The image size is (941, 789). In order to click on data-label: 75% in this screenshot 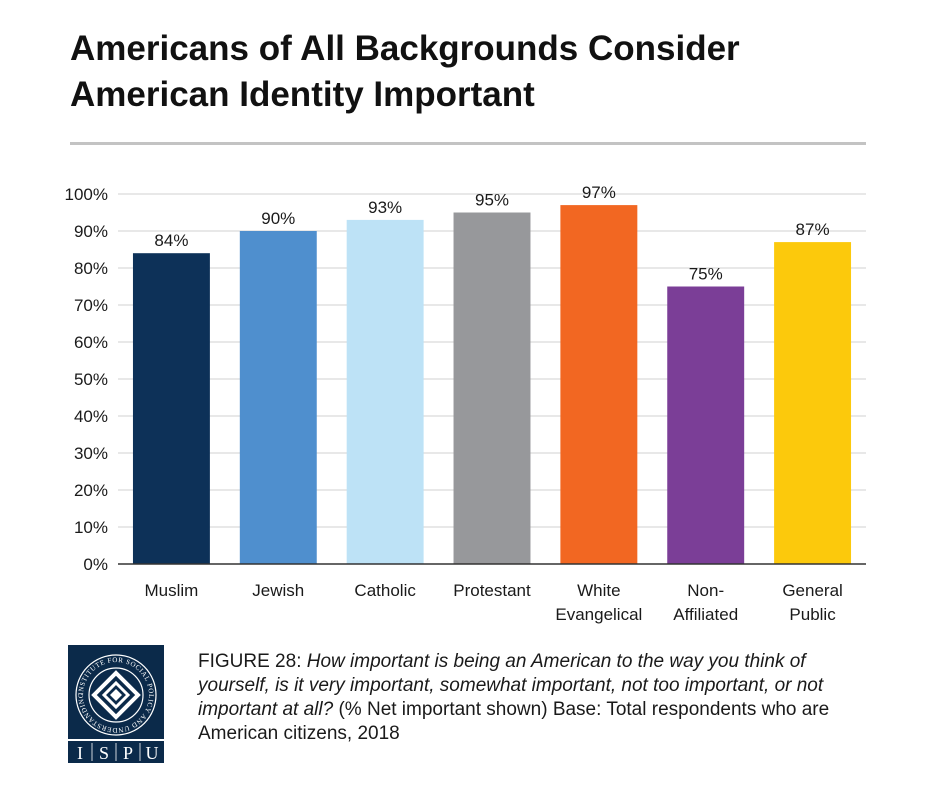, I will do `click(706, 274)`.